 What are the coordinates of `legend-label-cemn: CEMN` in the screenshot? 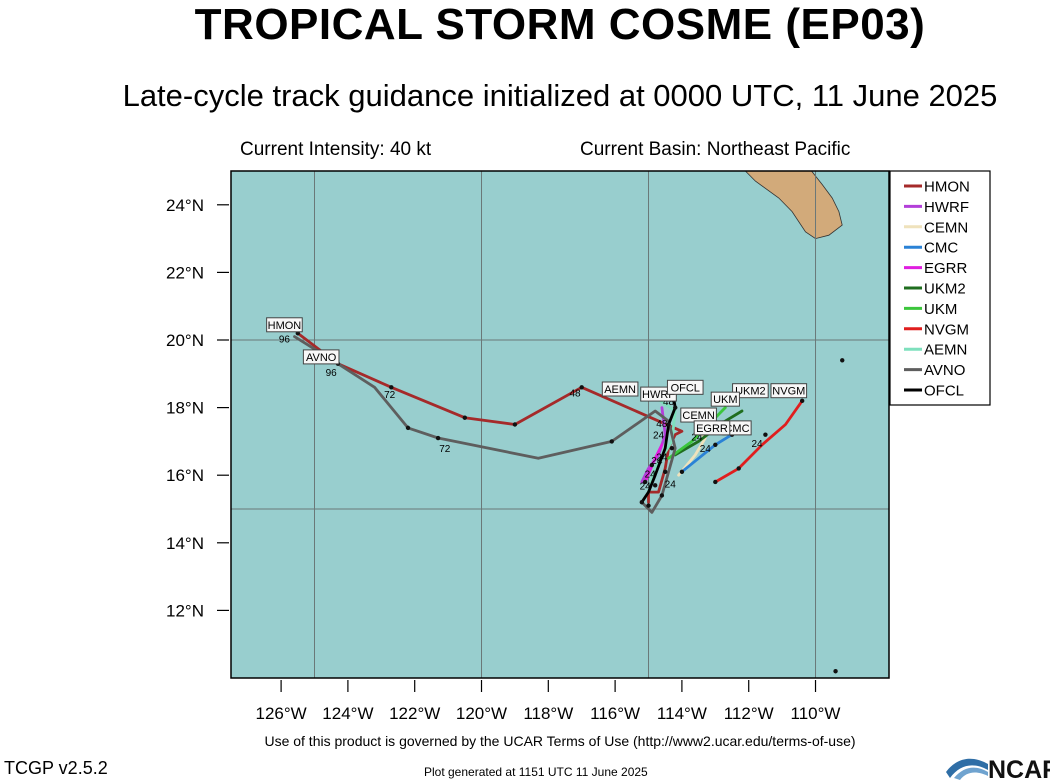 It's located at (946, 227).